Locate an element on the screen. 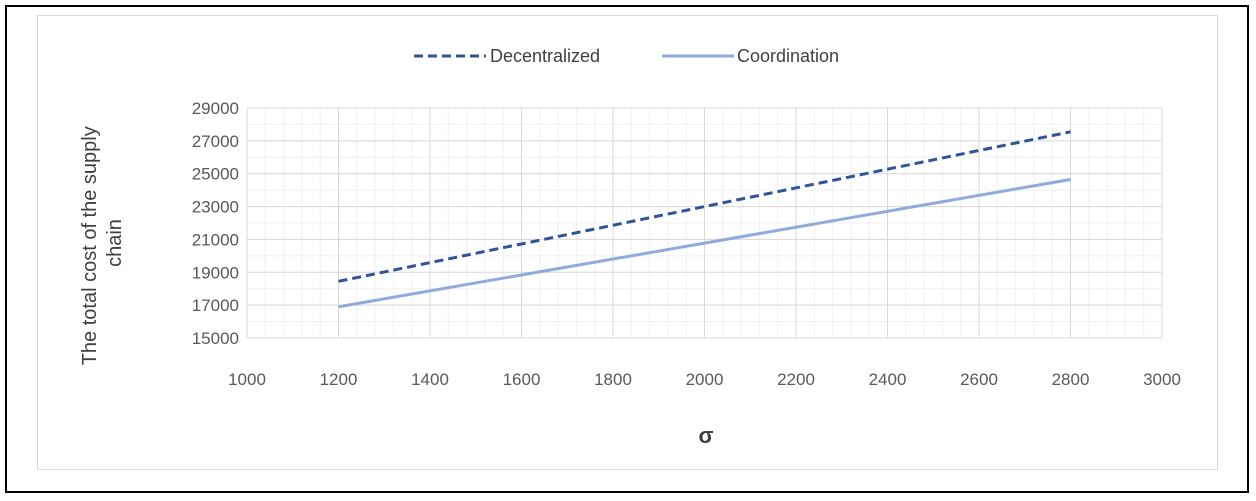  x-tick-label: 1200 is located at coordinates (339, 379).